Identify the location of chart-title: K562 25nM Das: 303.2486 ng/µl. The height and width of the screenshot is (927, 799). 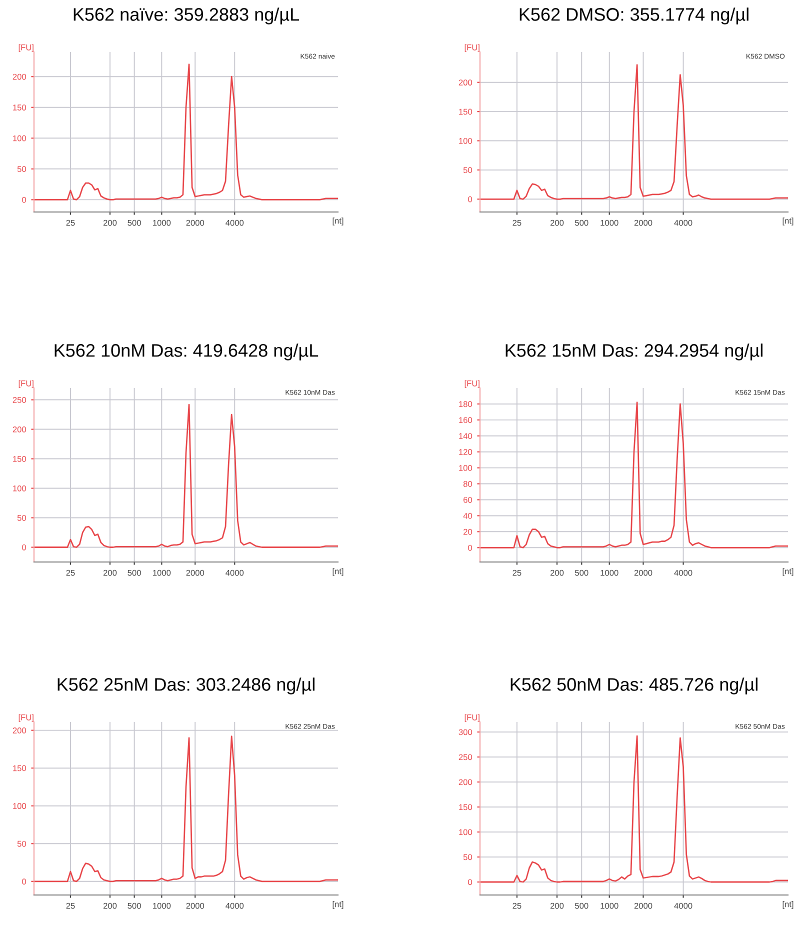
(186, 686).